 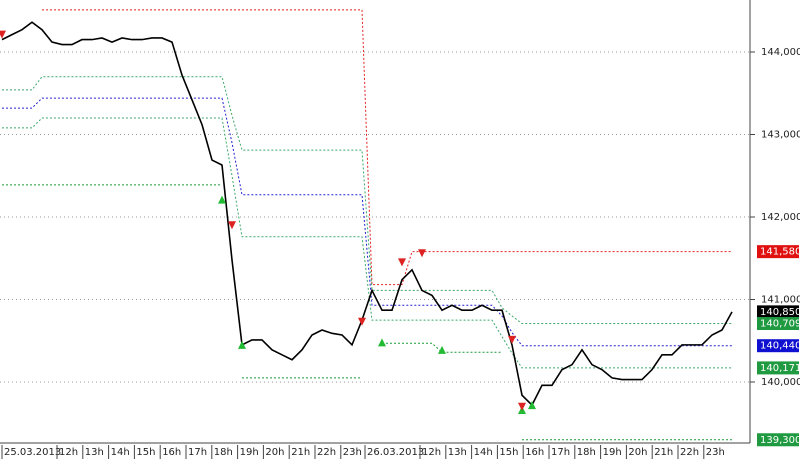 What do you see at coordinates (32, 452) in the screenshot?
I see `x-tick-label: 25.03.2013` at bounding box center [32, 452].